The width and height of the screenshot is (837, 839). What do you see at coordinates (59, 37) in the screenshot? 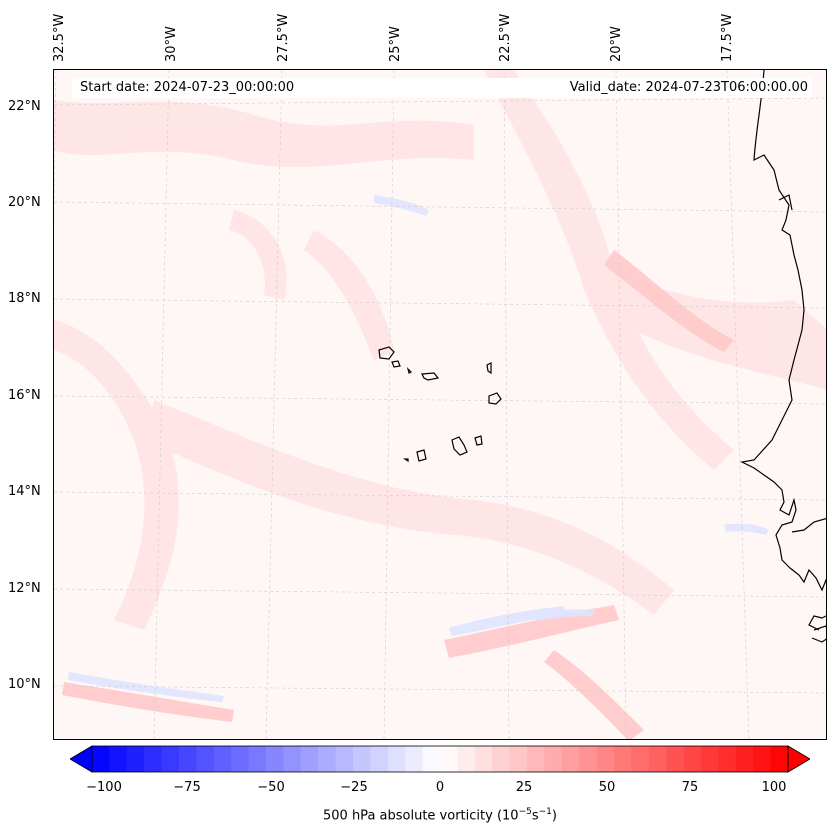
I see `lon-label-32-5w: 32.5°W` at bounding box center [59, 37].